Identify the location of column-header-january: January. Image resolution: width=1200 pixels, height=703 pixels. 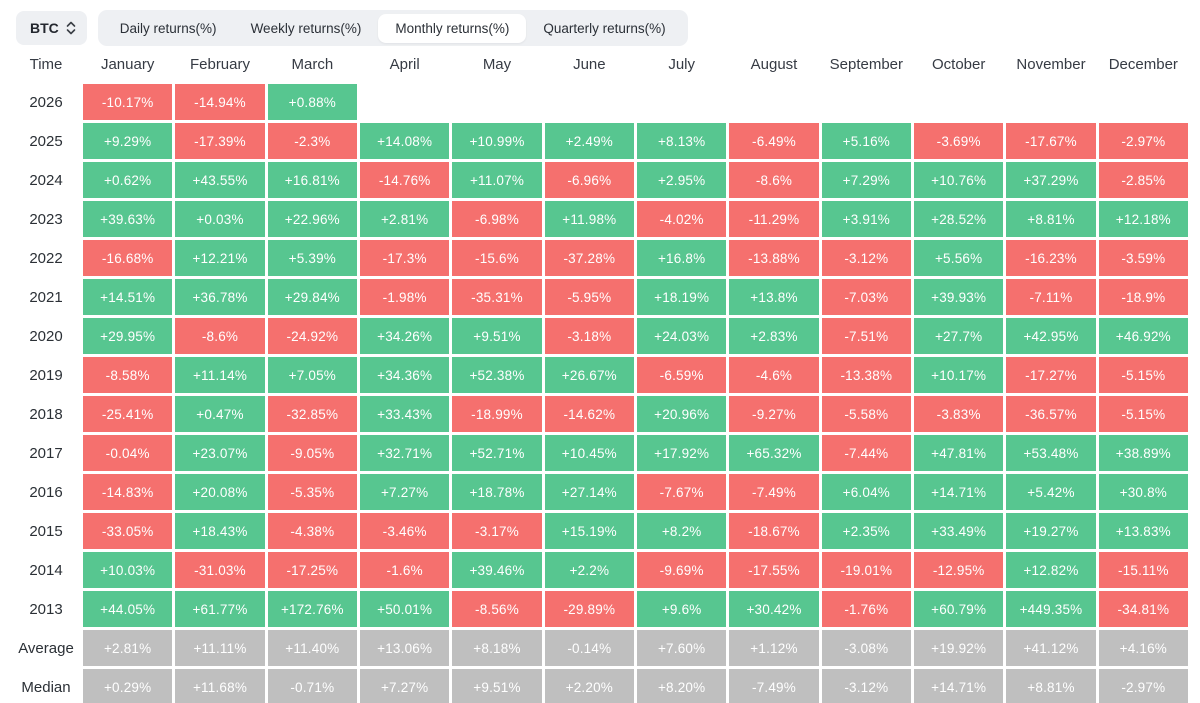
(127, 64).